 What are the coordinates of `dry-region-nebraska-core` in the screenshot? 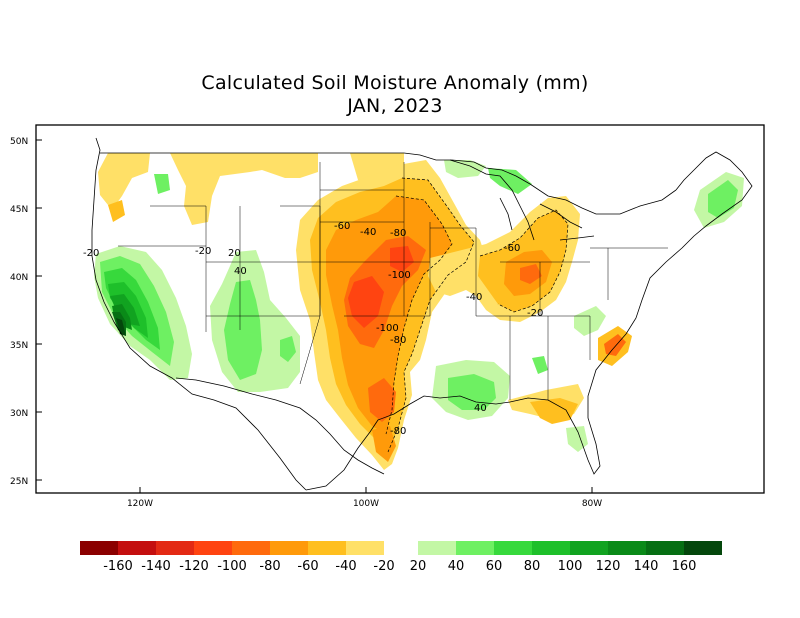 It's located at (402, 259).